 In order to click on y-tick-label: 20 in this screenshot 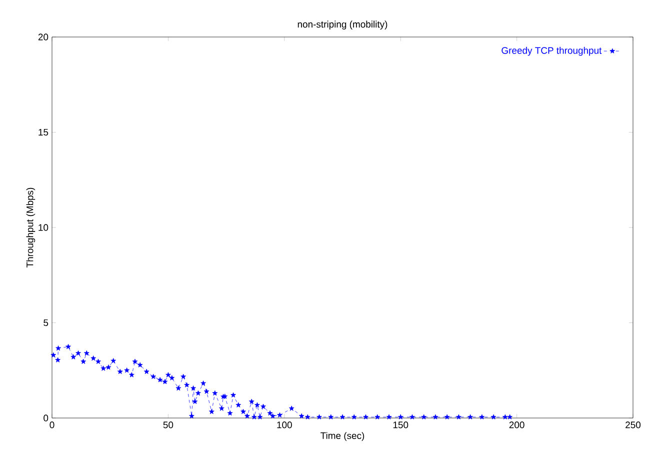, I will do `click(43, 37)`.